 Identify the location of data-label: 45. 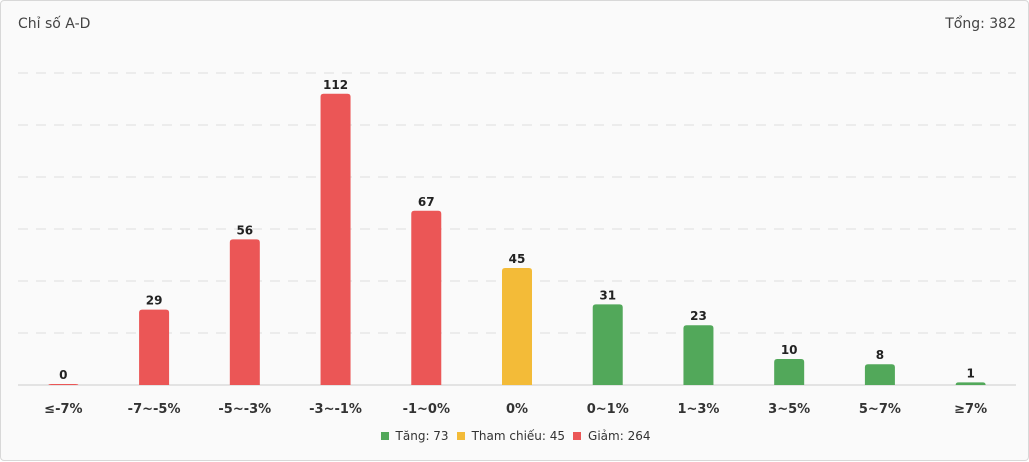
(517, 259).